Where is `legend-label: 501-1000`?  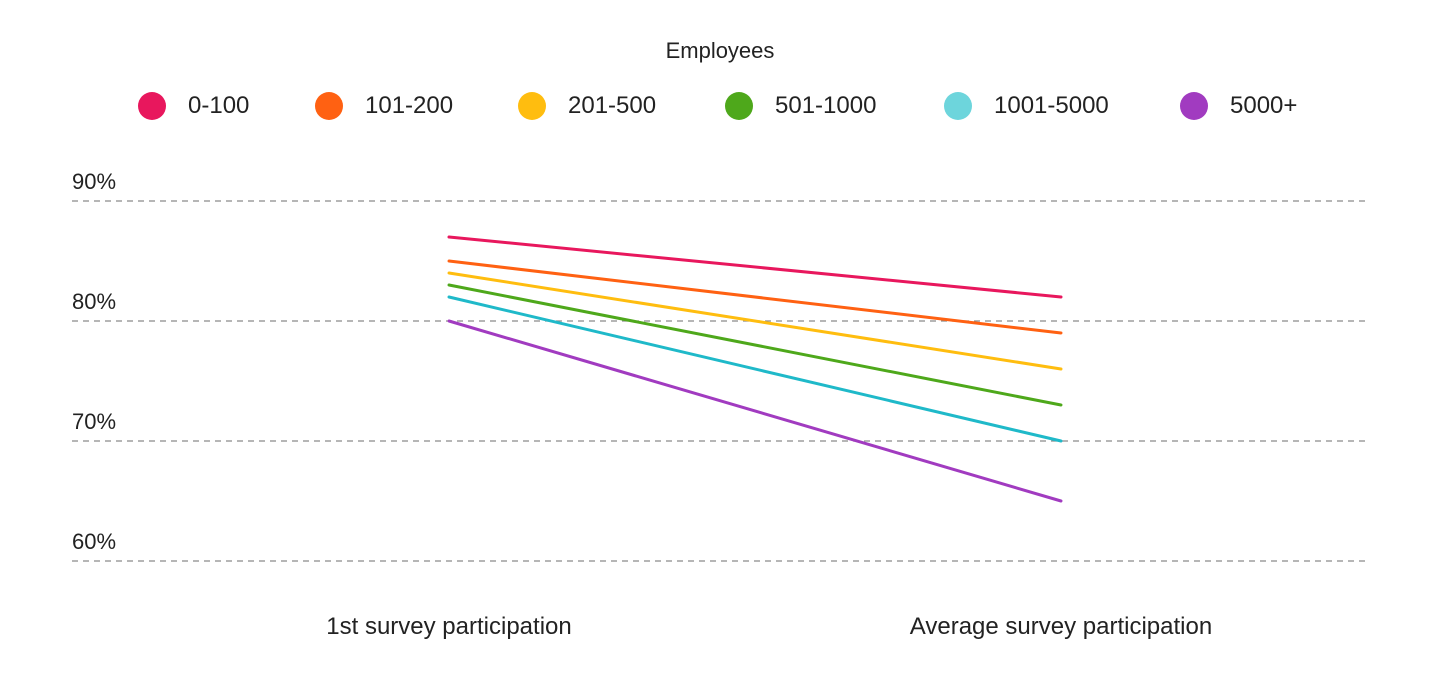
legend-label: 501-1000 is located at coordinates (826, 105).